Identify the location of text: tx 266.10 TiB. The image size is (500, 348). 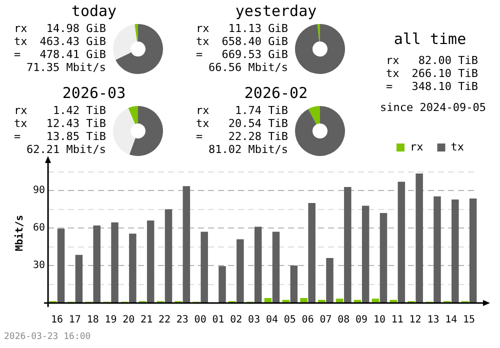
(432, 73).